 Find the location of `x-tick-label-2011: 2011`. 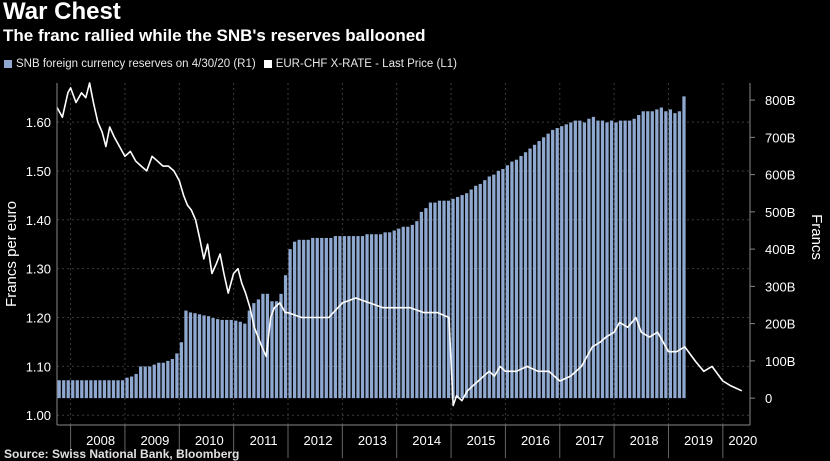

x-tick-label-2011: 2011 is located at coordinates (264, 440).